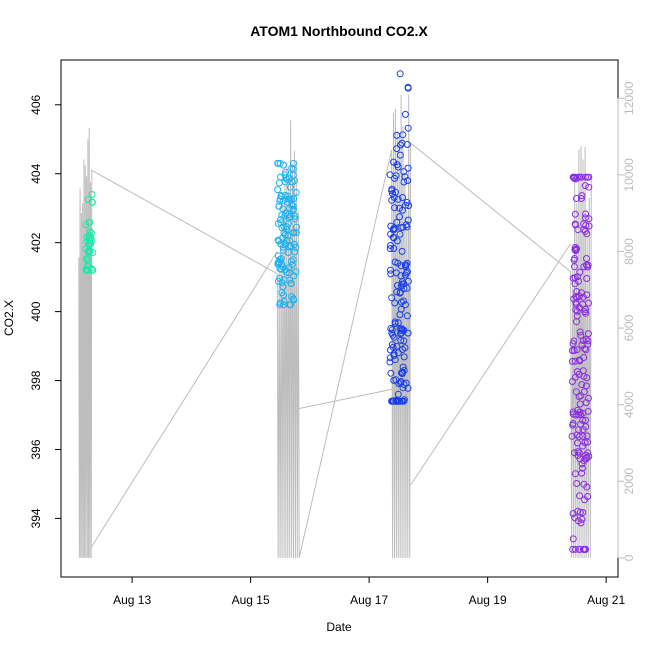  What do you see at coordinates (36, 449) in the screenshot?
I see `y-tick-label: 396` at bounding box center [36, 449].